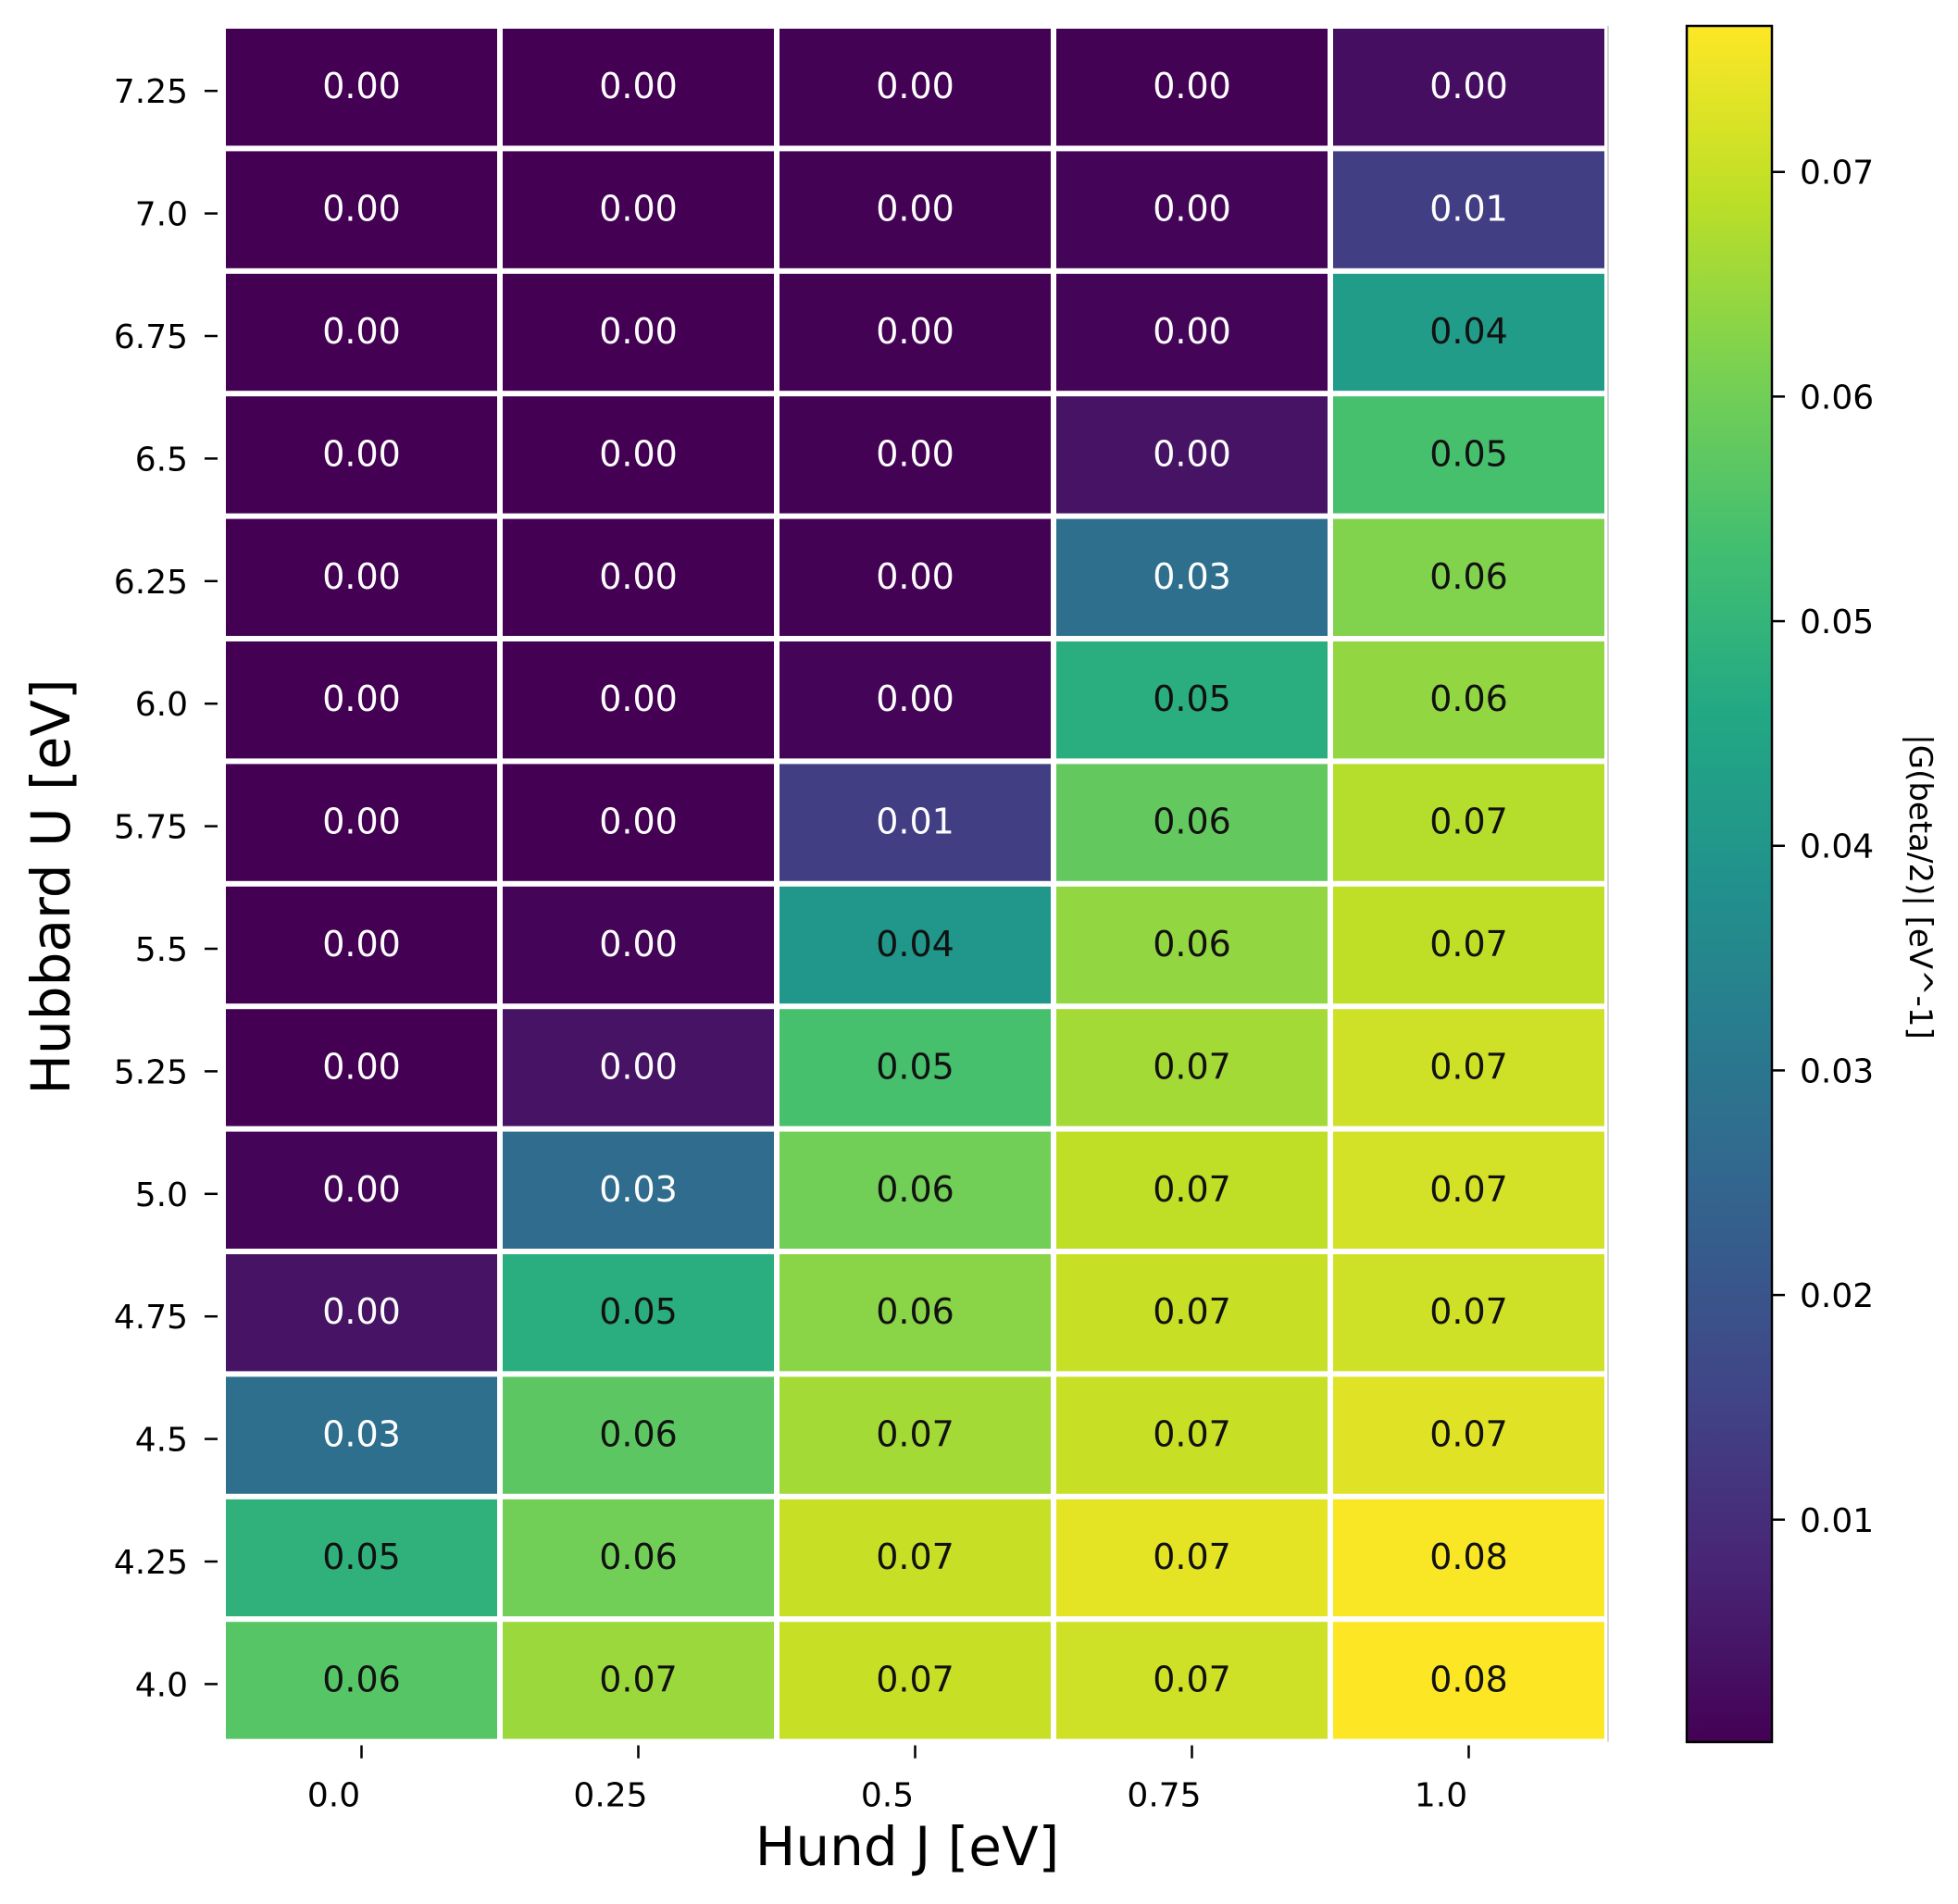 Image resolution: width=1958 pixels, height=1904 pixels. Describe the element at coordinates (1920, 886) in the screenshot. I see `colorbar-label: |G(beta/2)| [eV^-1]` at that location.